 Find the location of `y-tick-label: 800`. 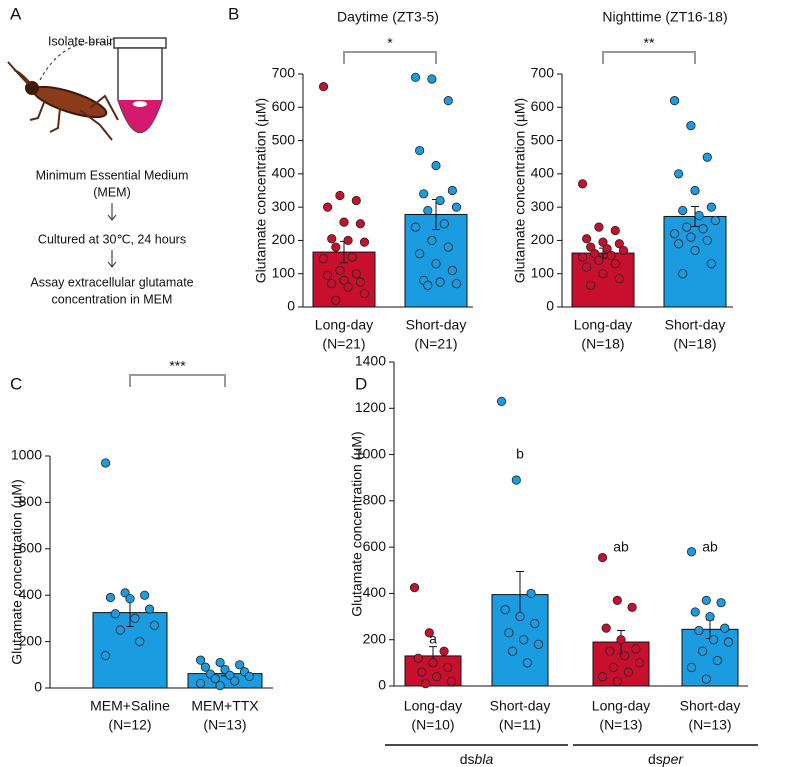

y-tick-label: 800 is located at coordinates (375, 500).